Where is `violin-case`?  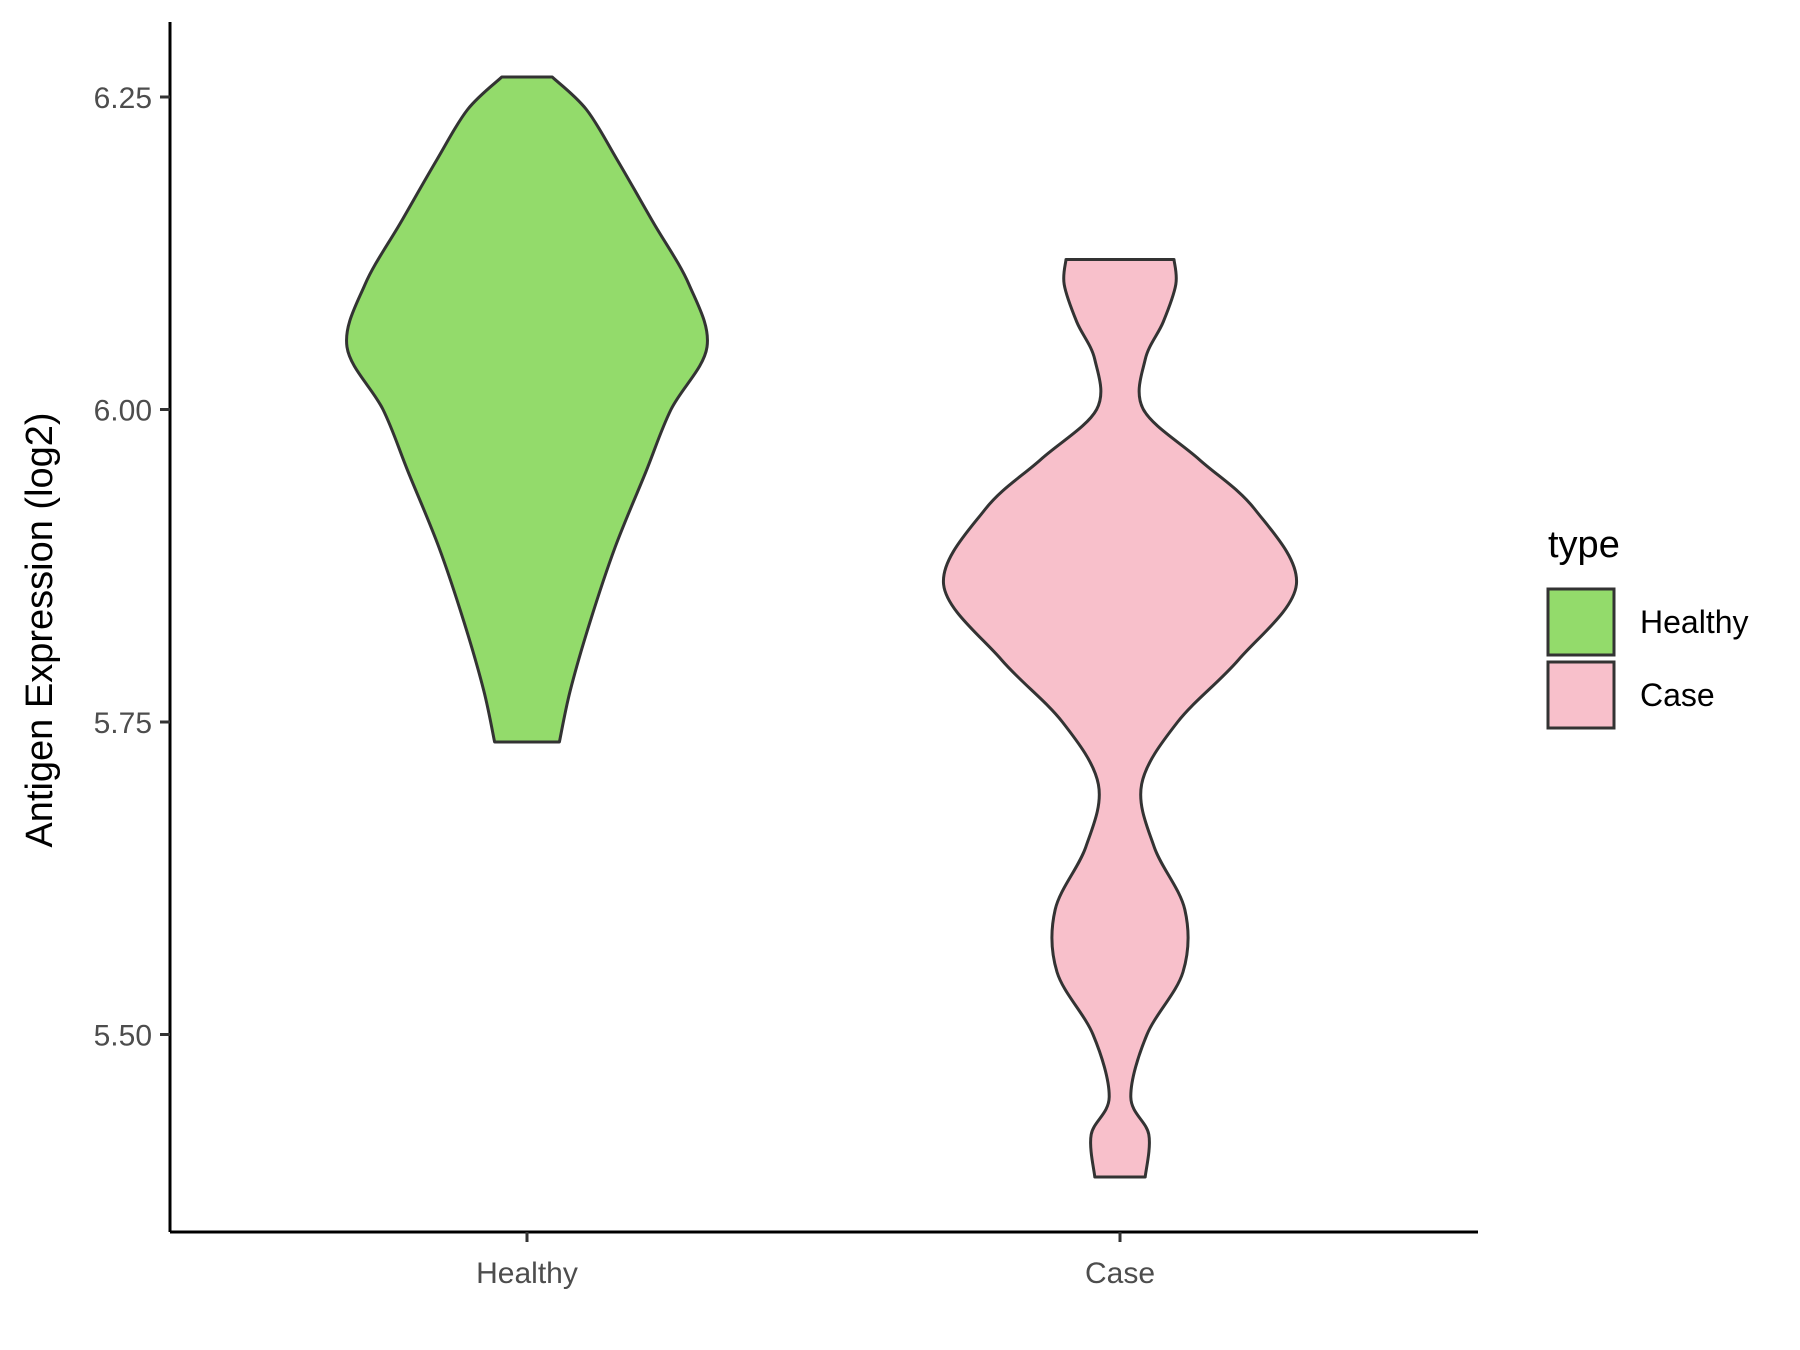
violin-case is located at coordinates (1120, 718).